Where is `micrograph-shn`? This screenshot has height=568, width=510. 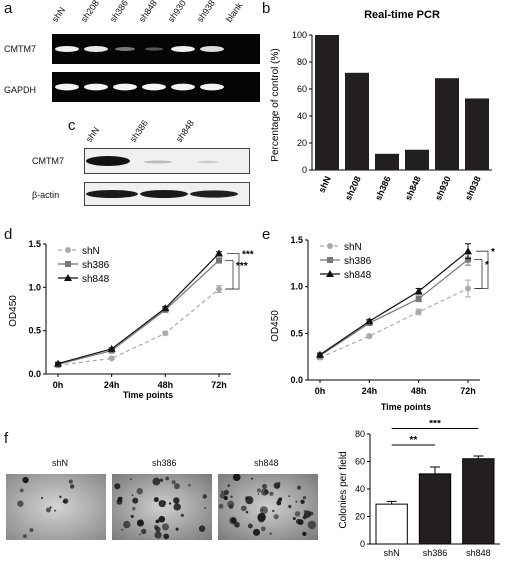
micrograph-shn is located at coordinates (56, 507).